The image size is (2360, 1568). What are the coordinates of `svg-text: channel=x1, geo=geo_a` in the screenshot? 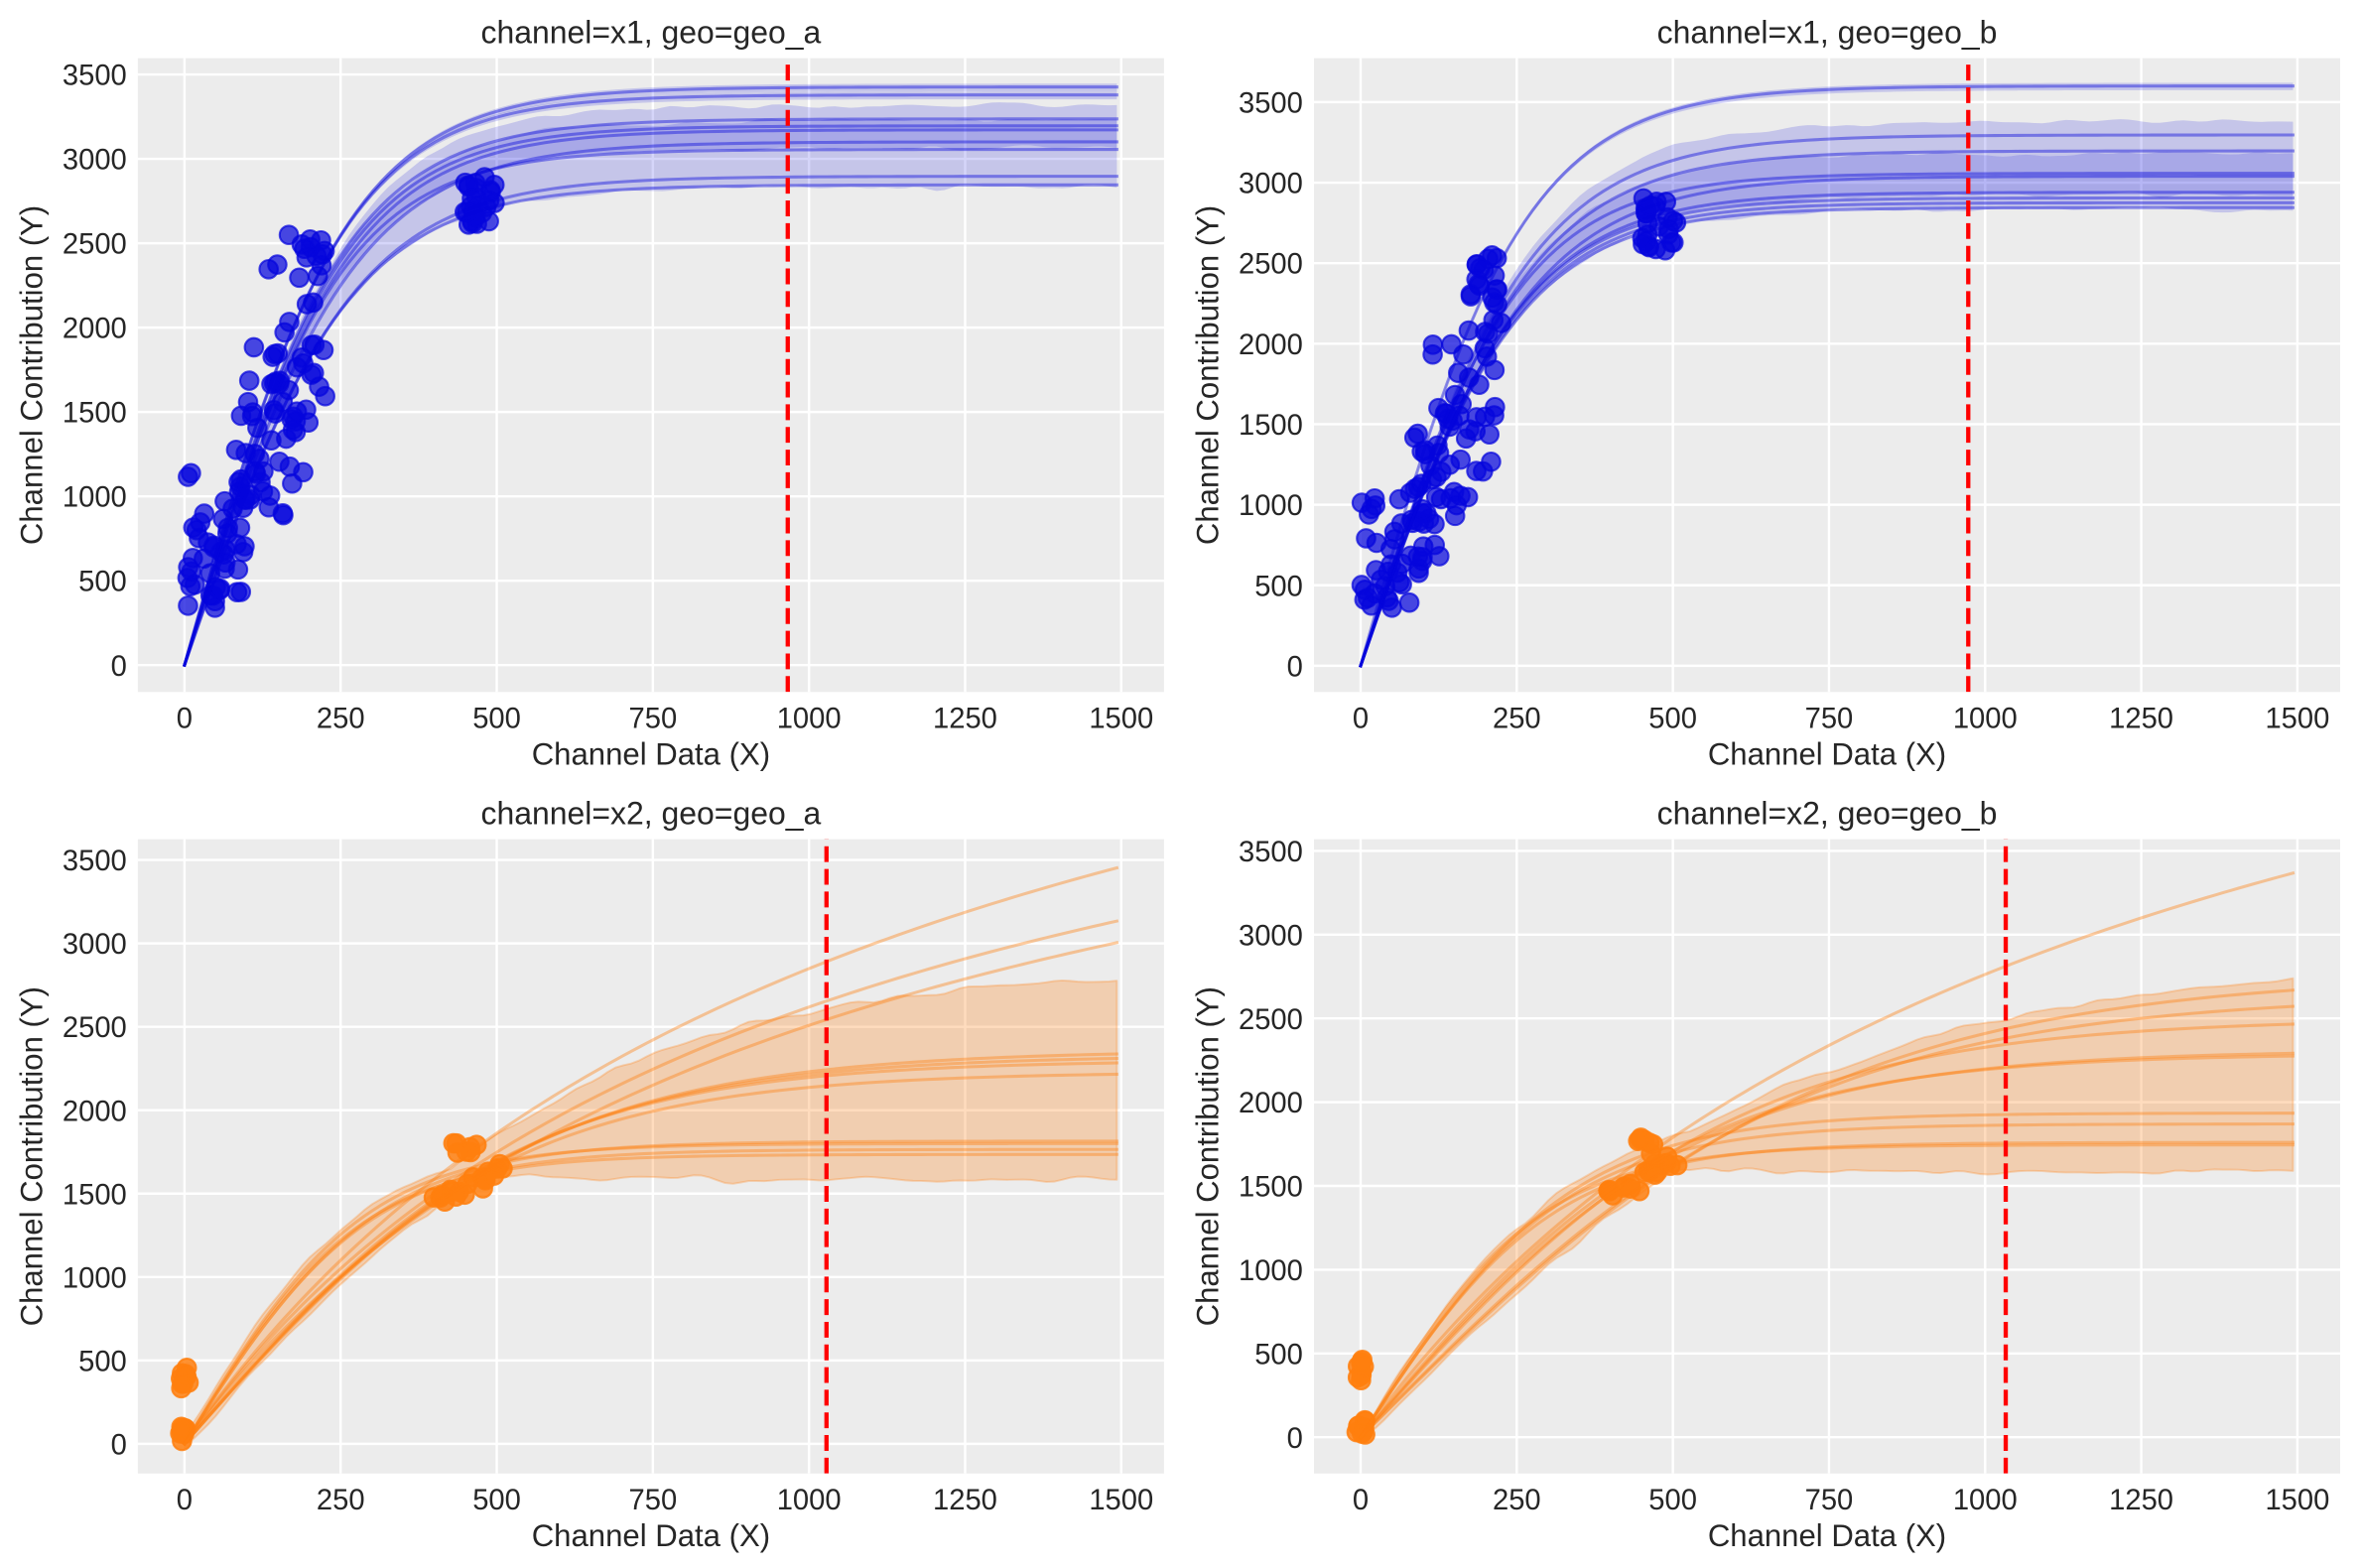 It's located at (651, 32).